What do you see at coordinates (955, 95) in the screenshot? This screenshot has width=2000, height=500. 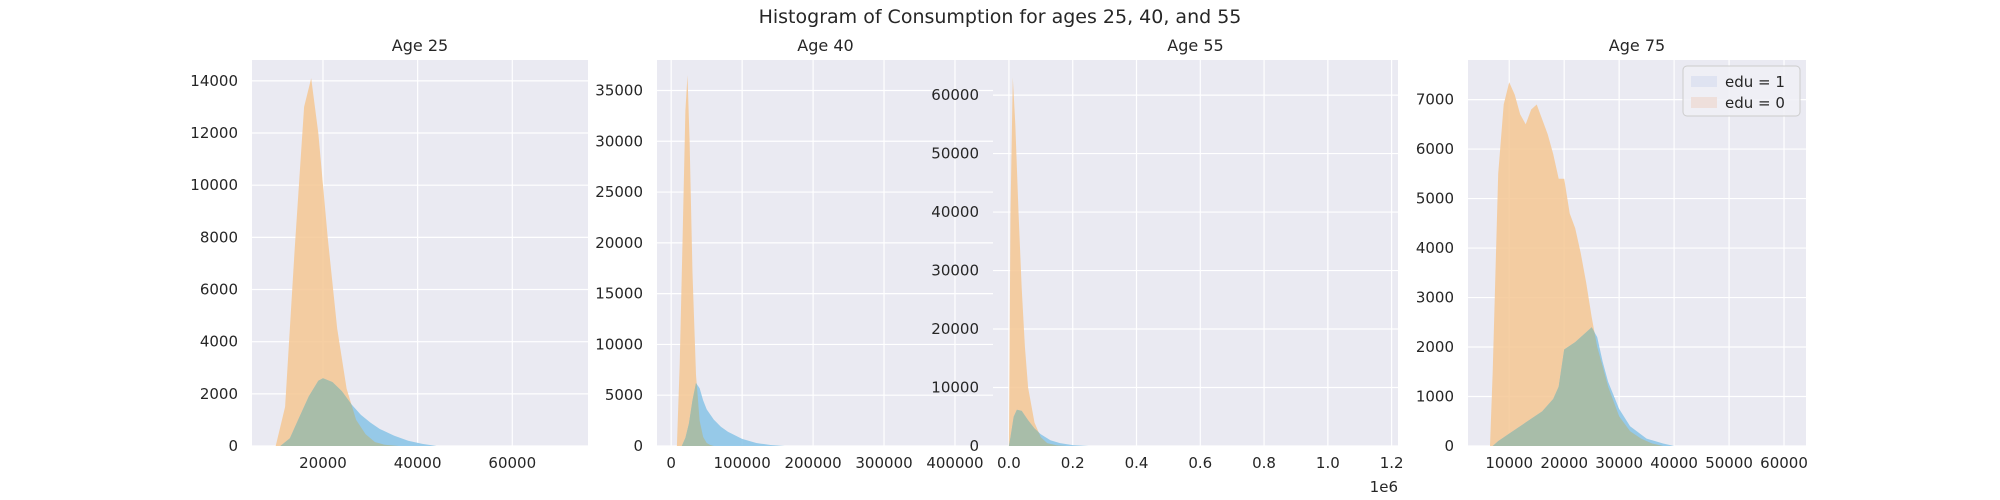 I see `y-tick-label: 60000` at bounding box center [955, 95].